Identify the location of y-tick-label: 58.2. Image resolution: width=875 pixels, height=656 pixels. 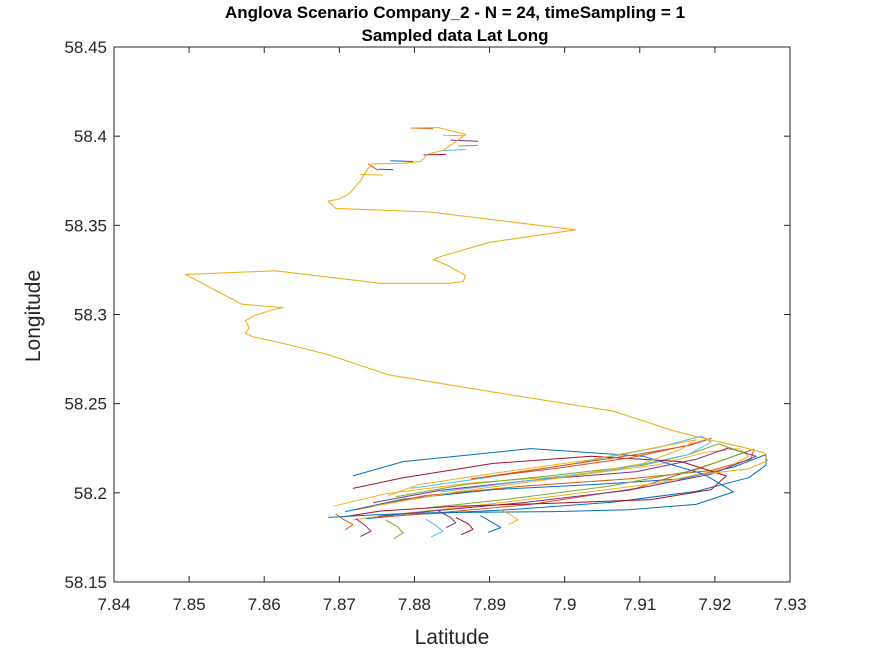
(90, 493).